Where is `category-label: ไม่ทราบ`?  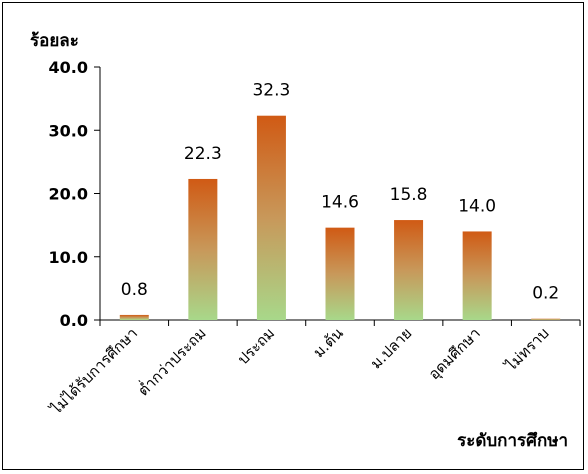 category-label: ไม่ทราบ is located at coordinates (526, 349).